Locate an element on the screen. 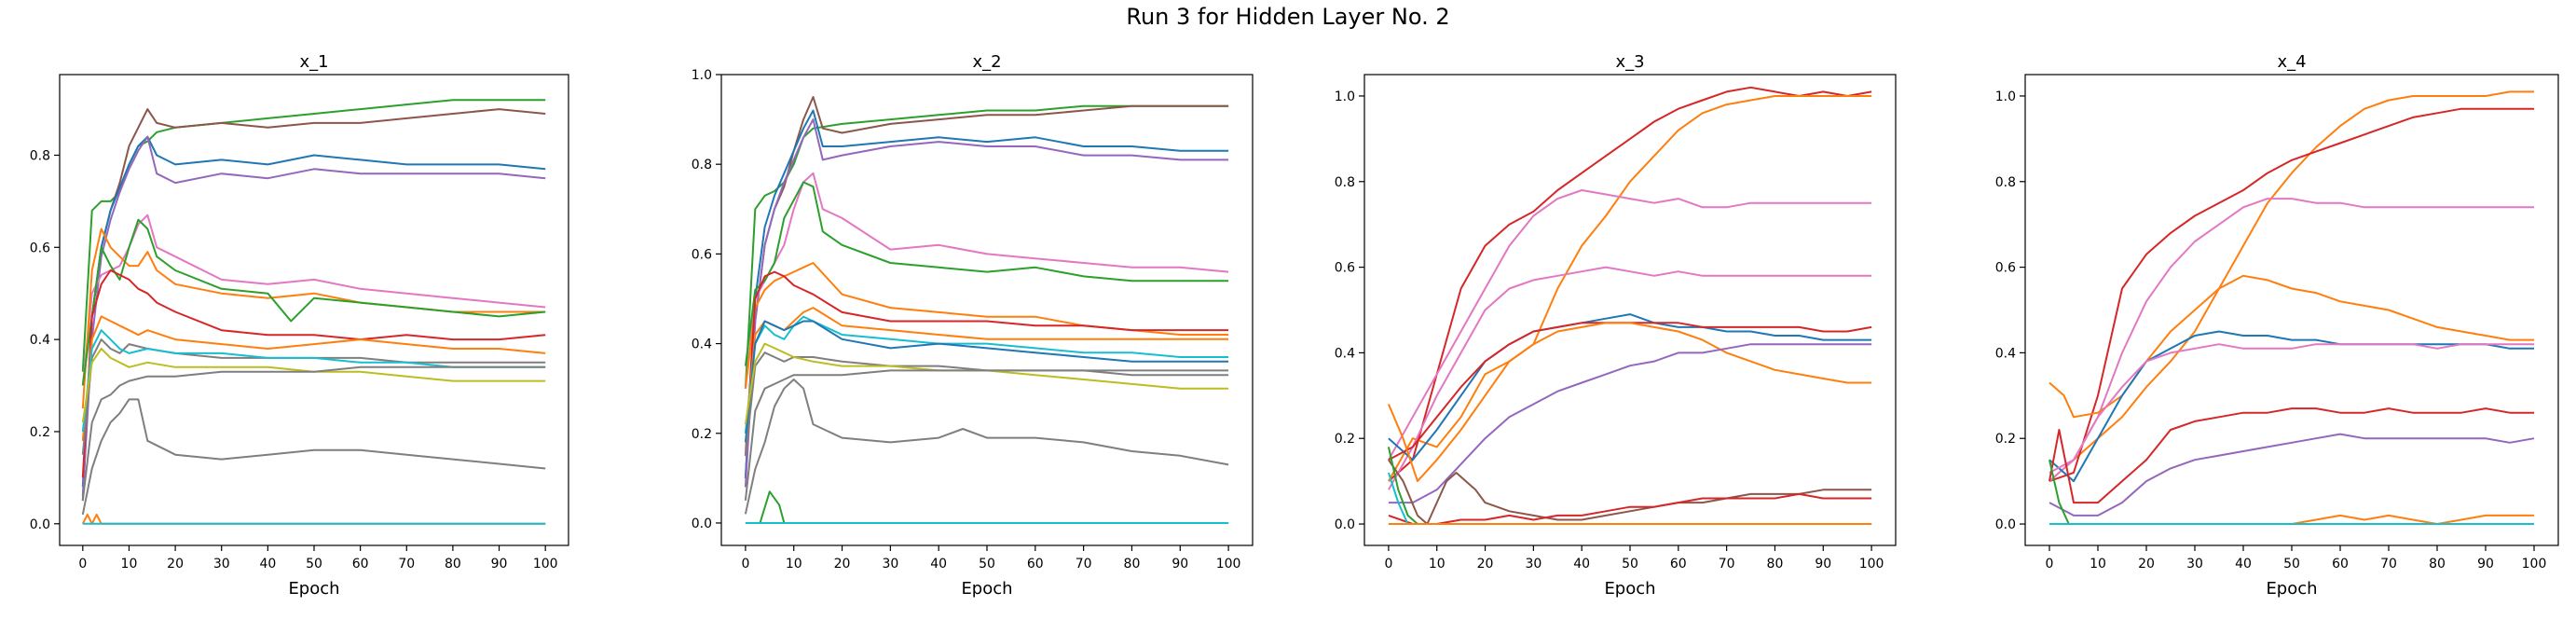  y-tick-label: 0.0 is located at coordinates (702, 524).